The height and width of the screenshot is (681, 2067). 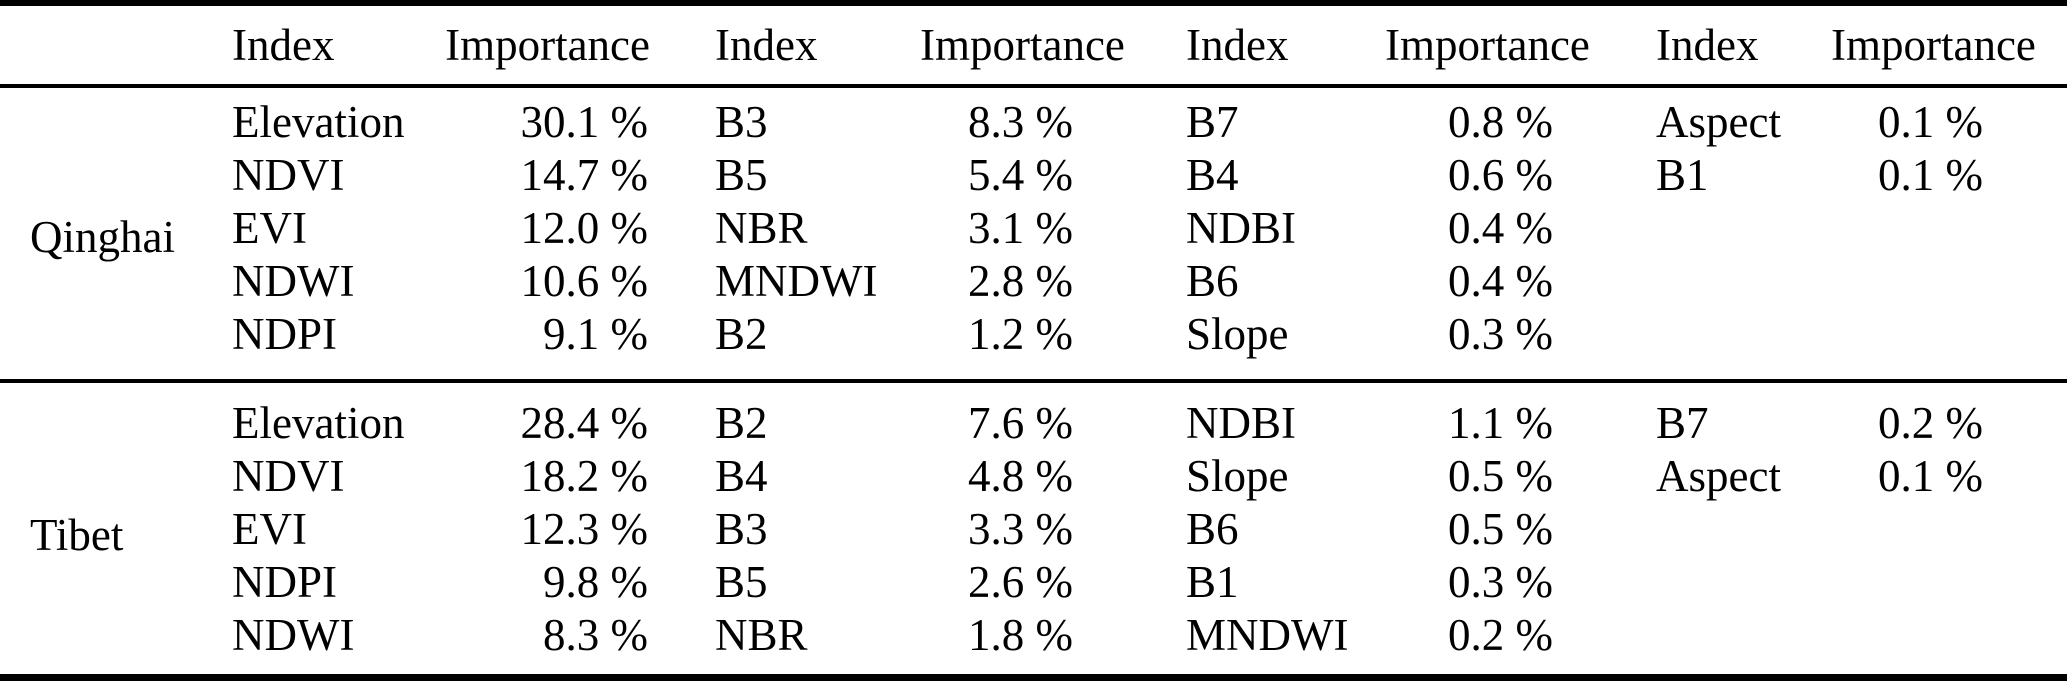 I want to click on importance-cell: 2.8 %, so click(x=1020, y=281).